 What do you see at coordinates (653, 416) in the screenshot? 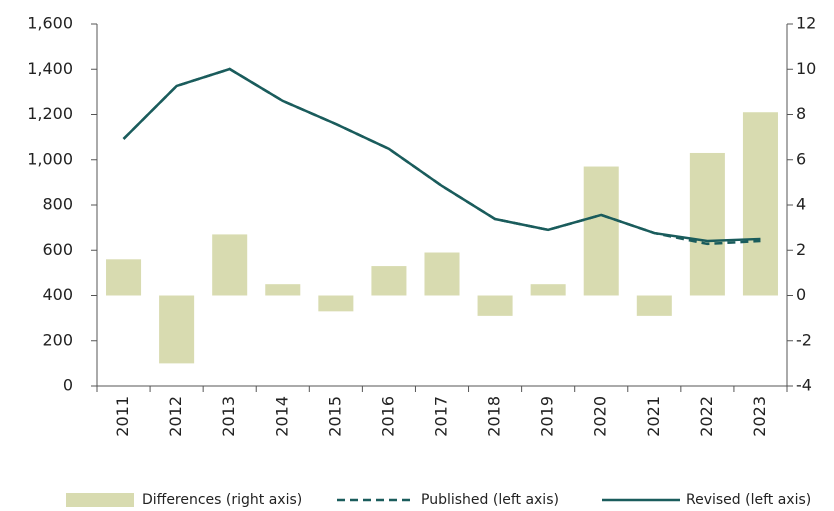
I see `x-tick-label: 2021` at bounding box center [653, 416].